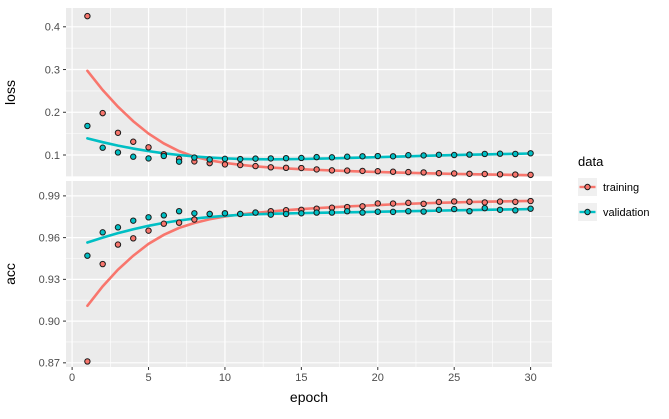  I want to click on y-tick-label: 0.2, so click(52, 113).